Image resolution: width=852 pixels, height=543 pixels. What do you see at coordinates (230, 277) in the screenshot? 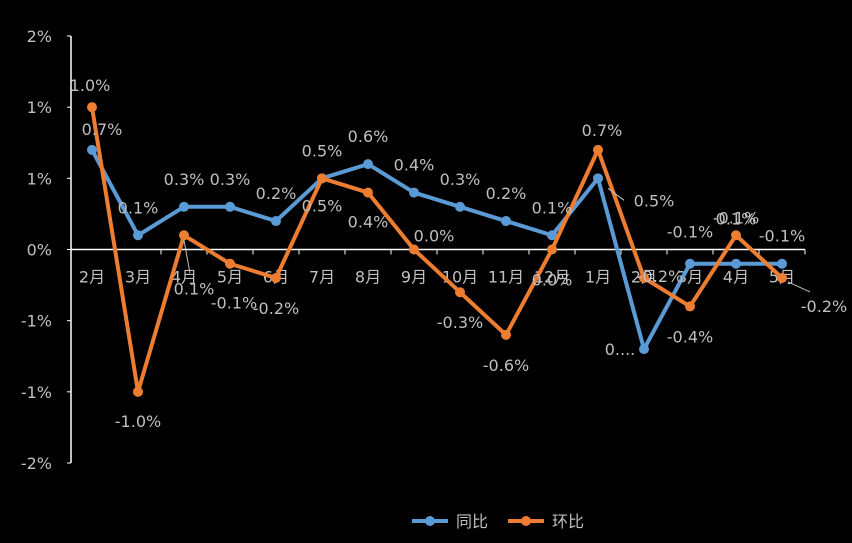
I see `x-tick-label: 5月` at bounding box center [230, 277].